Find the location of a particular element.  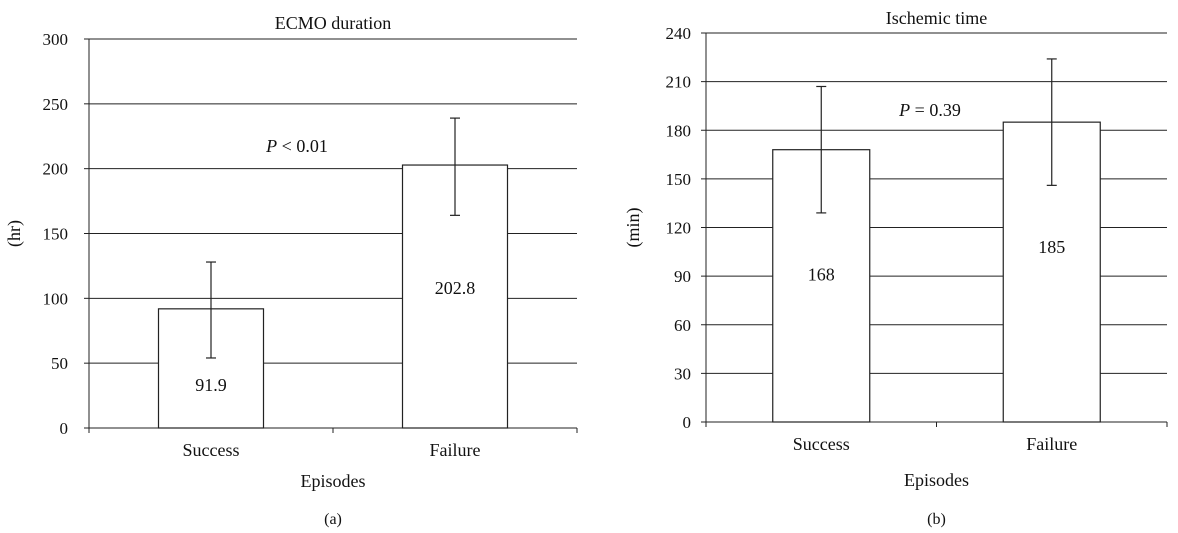

p-value-text: < 0.01 is located at coordinates (305, 146).